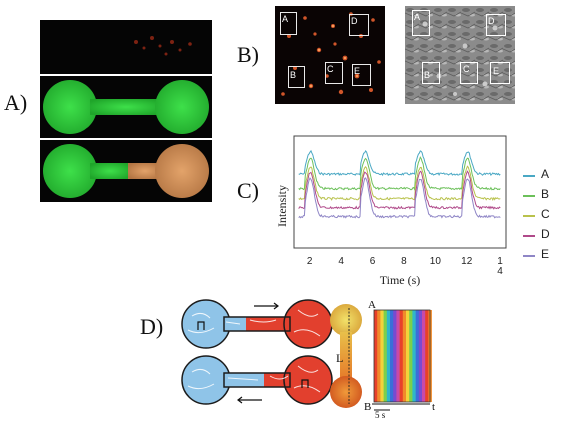 This screenshot has height=425, width=569. What do you see at coordinates (310, 261) in the screenshot?
I see `x-tick-label: 2` at bounding box center [310, 261].